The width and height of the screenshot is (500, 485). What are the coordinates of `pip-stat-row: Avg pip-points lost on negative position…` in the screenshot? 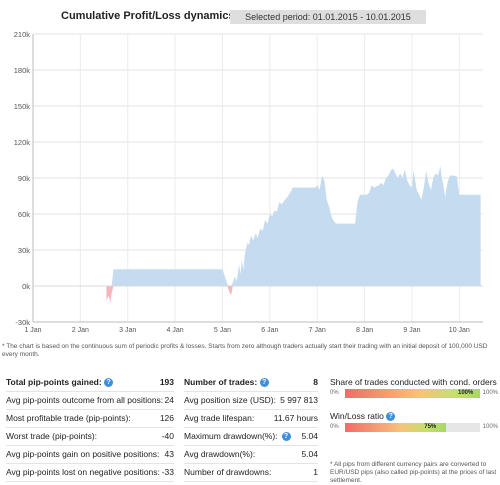 It's located at (90, 473).